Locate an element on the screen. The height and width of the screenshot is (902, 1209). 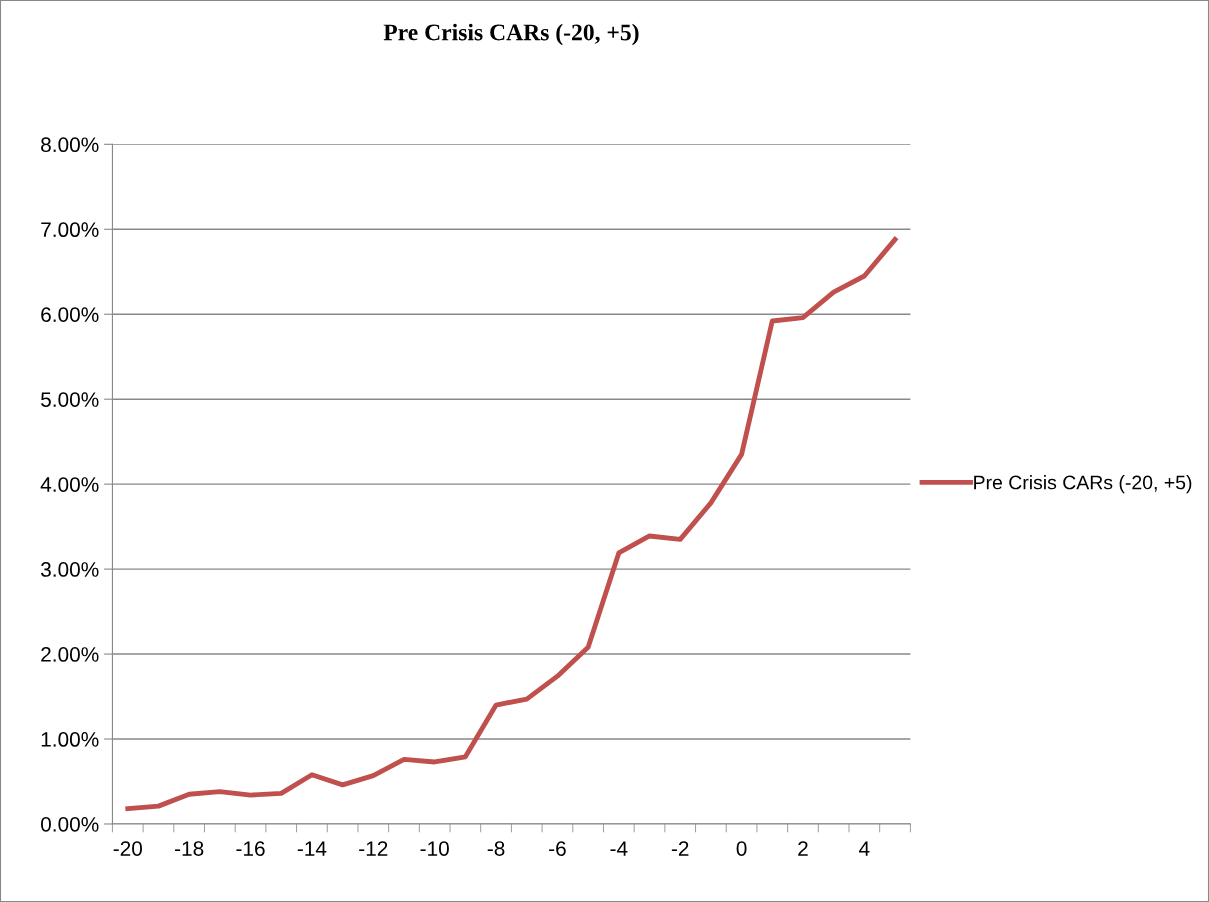
x-tick-label: -8 is located at coordinates (496, 848).